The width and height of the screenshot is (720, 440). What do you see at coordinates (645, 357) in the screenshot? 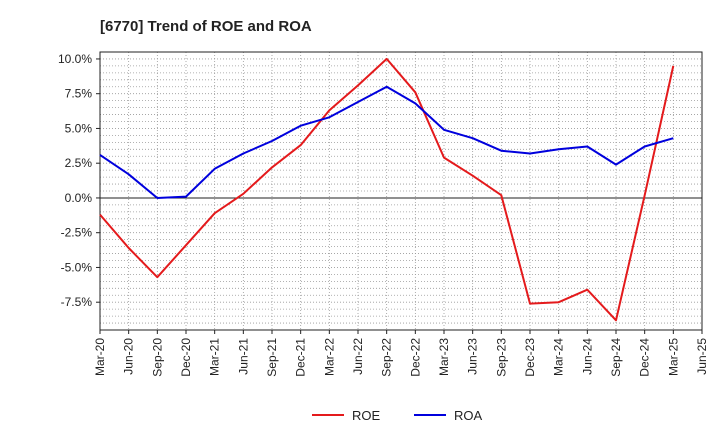
I see `x-tick-label: Dec-24` at bounding box center [645, 357].